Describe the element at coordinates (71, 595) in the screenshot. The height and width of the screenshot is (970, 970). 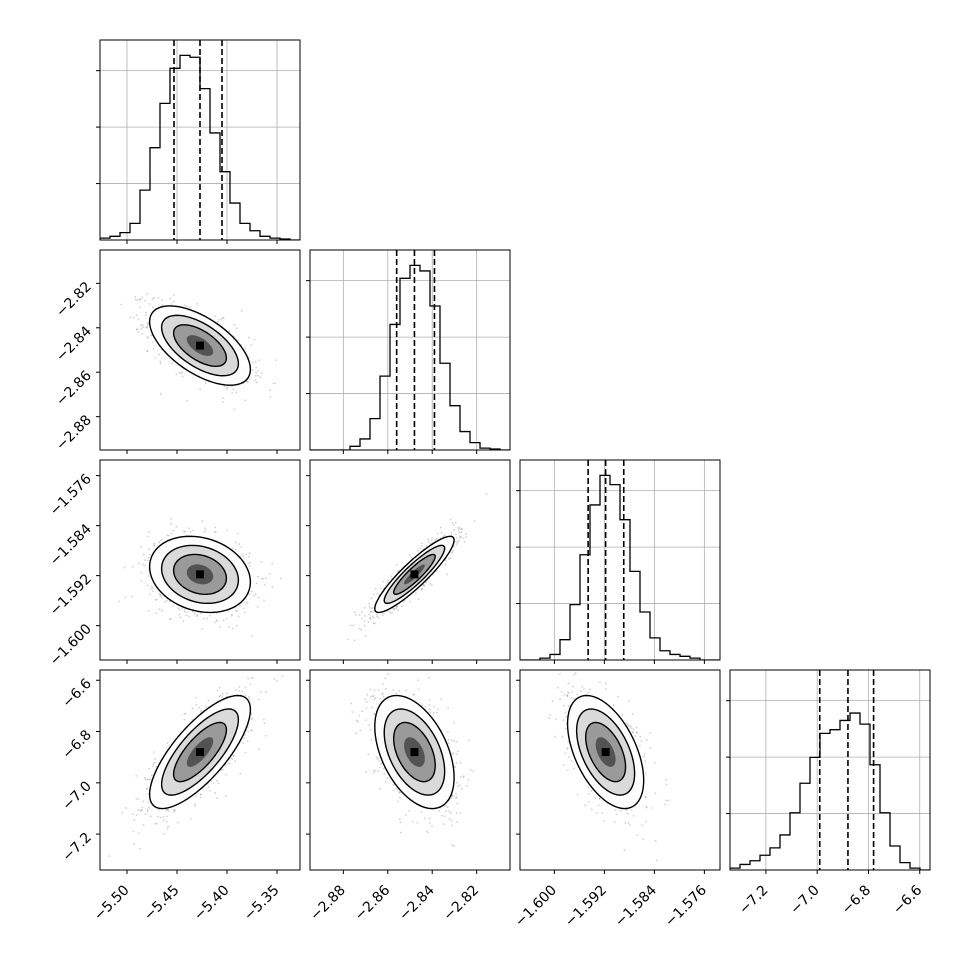
I see `y-tick-label: −1.592` at that location.